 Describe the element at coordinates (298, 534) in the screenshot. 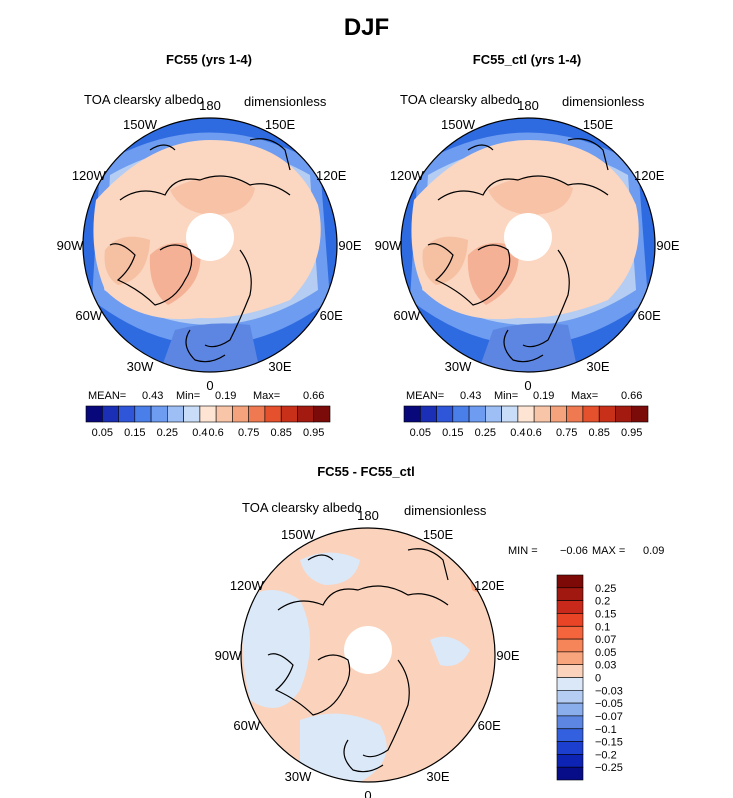

I see `panel-3-lon-label-150W: 150W` at that location.